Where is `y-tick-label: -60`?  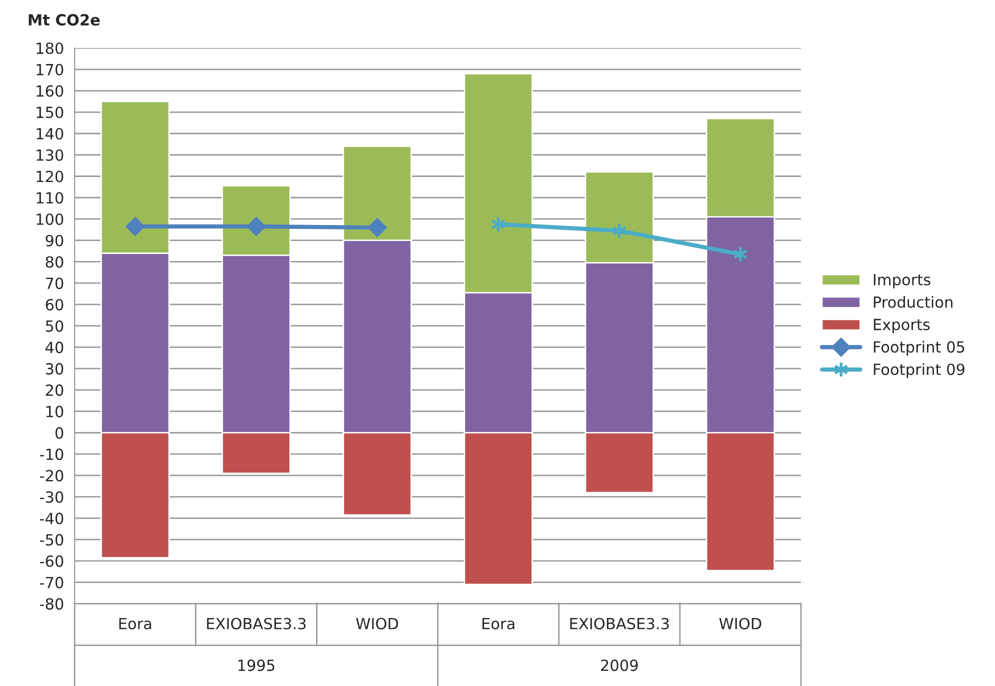
y-tick-label: -60 is located at coordinates (52, 561).